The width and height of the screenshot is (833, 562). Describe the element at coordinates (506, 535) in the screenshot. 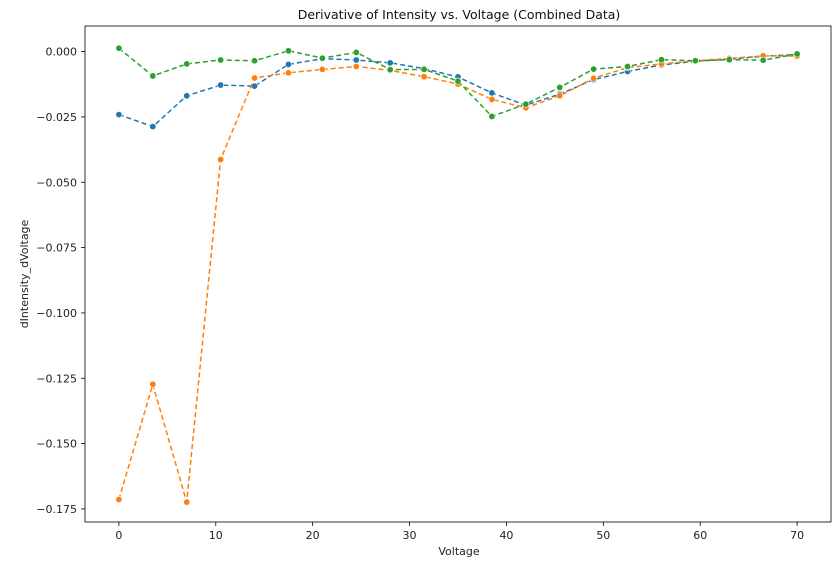

I see `x-tick-label: 40` at that location.